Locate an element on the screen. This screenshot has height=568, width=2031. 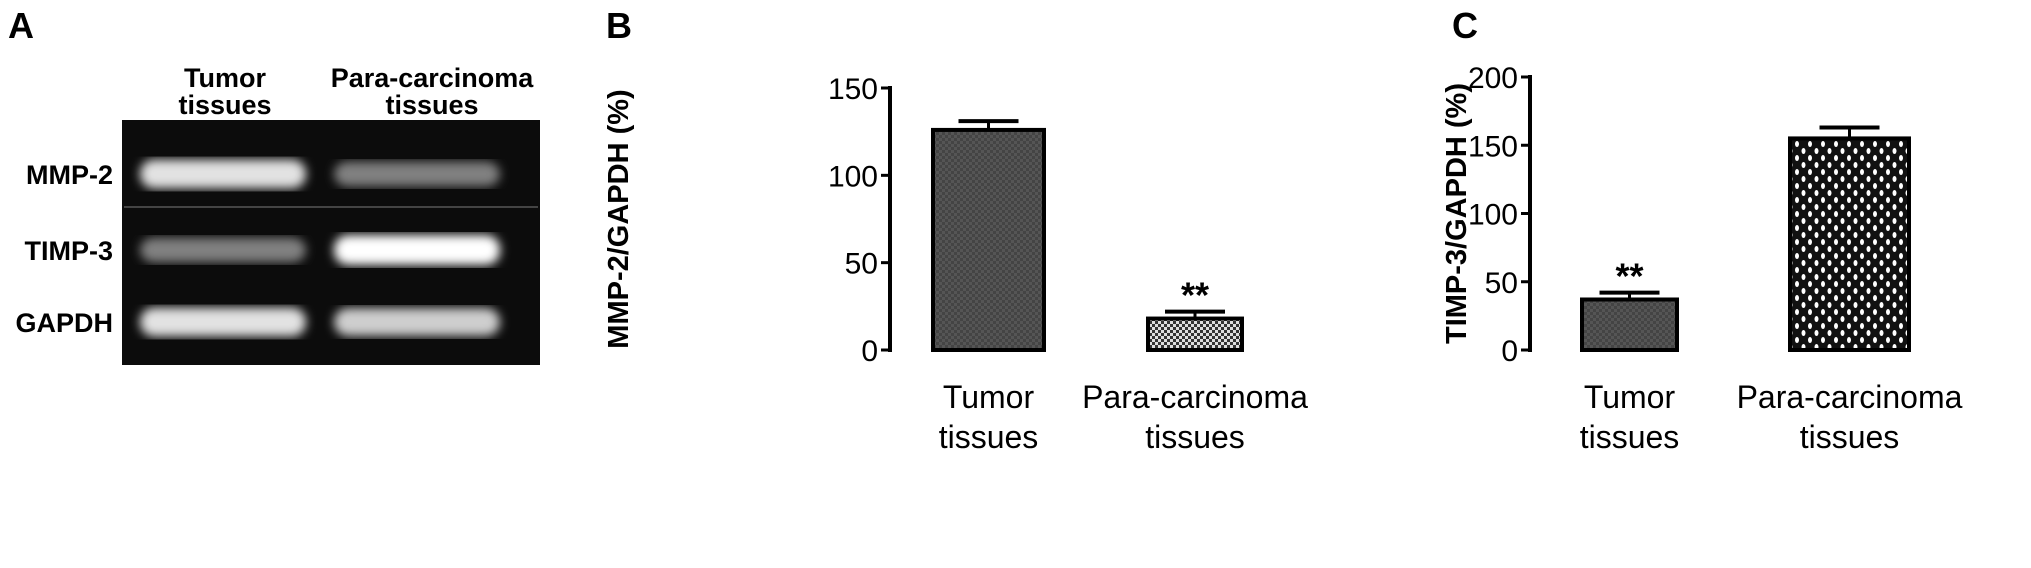
lane-label: Tumor is located at coordinates (225, 78).